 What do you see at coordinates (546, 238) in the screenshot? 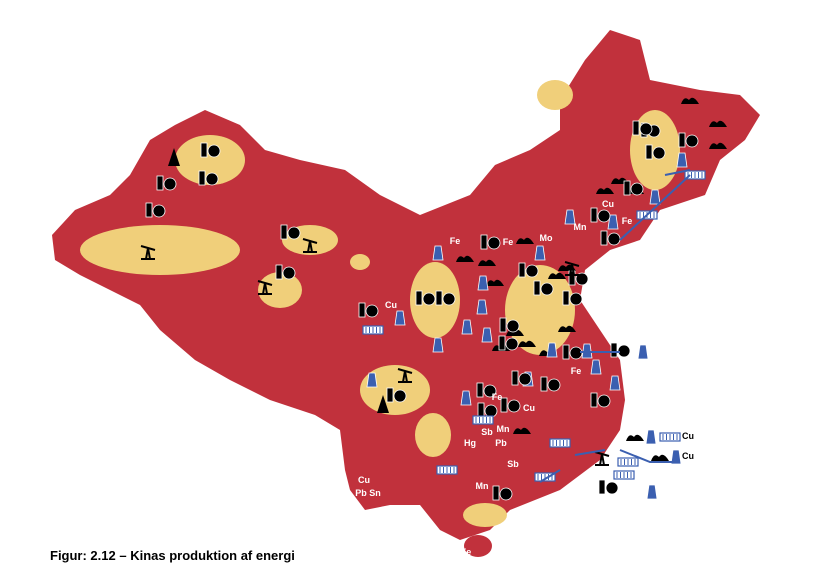
I see `mineral-label: Mo` at bounding box center [546, 238].